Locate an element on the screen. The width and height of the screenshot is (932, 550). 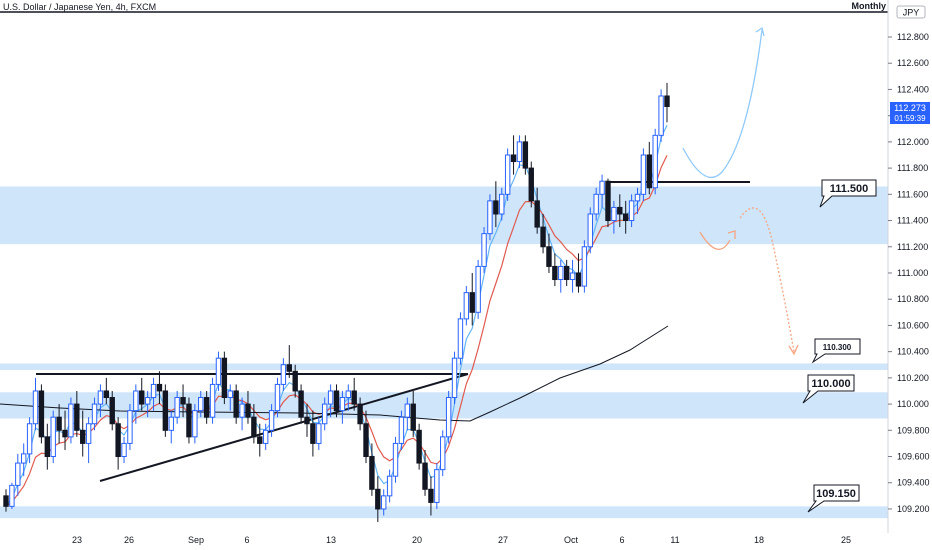
callout-109150: 109.150 is located at coordinates (833, 498).